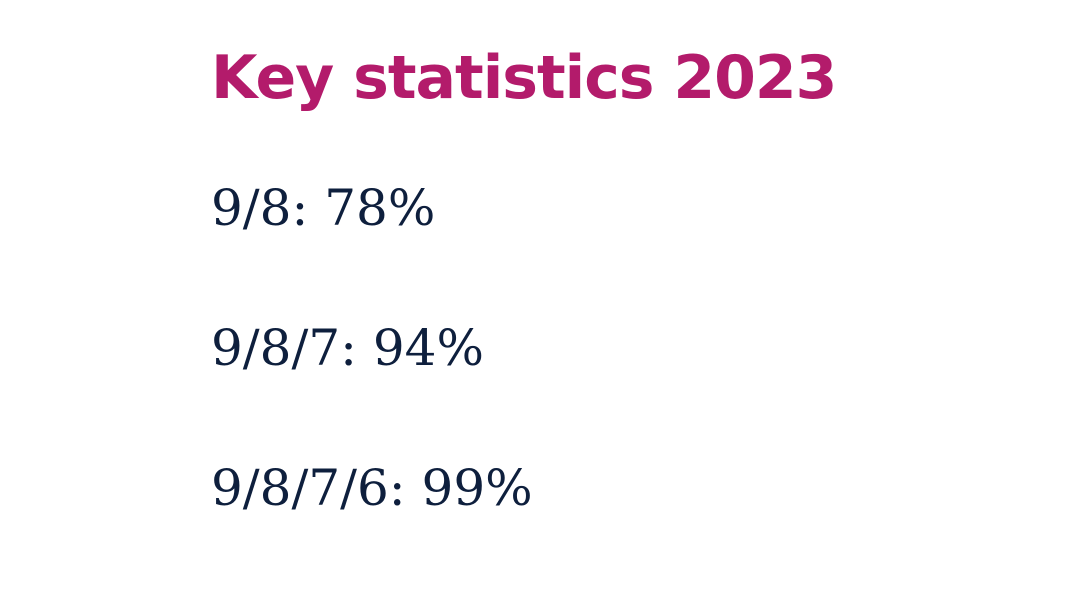 The image size is (1080, 609). What do you see at coordinates (372, 488) in the screenshot?
I see `statistic-item: 9/8/7/6: 99%` at bounding box center [372, 488].